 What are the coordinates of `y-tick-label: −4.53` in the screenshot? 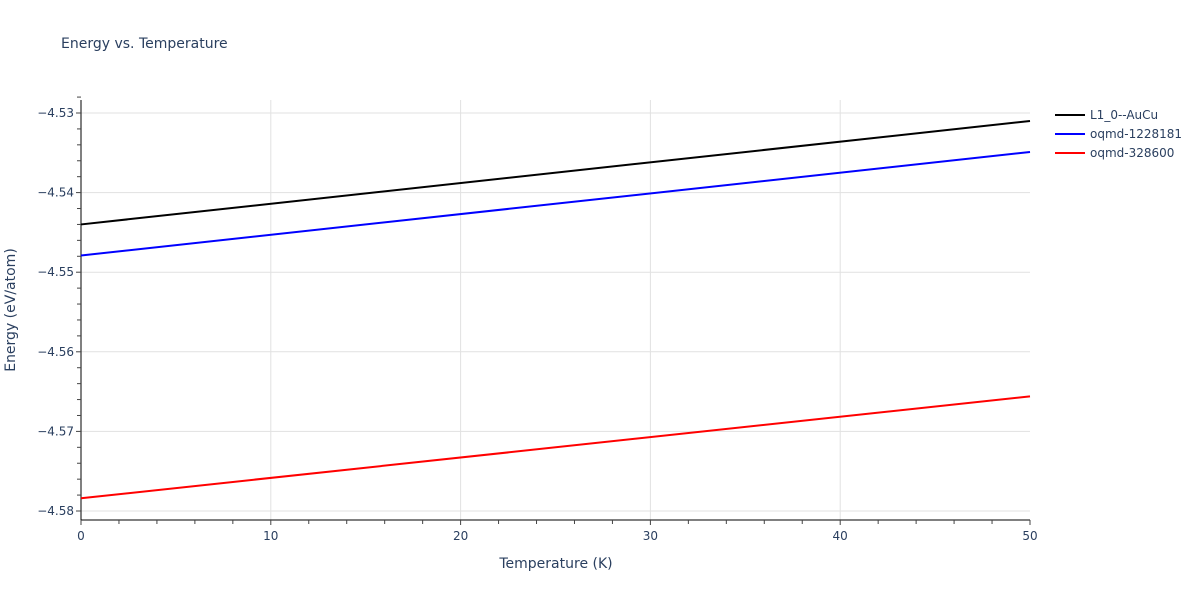 It's located at (55, 113).